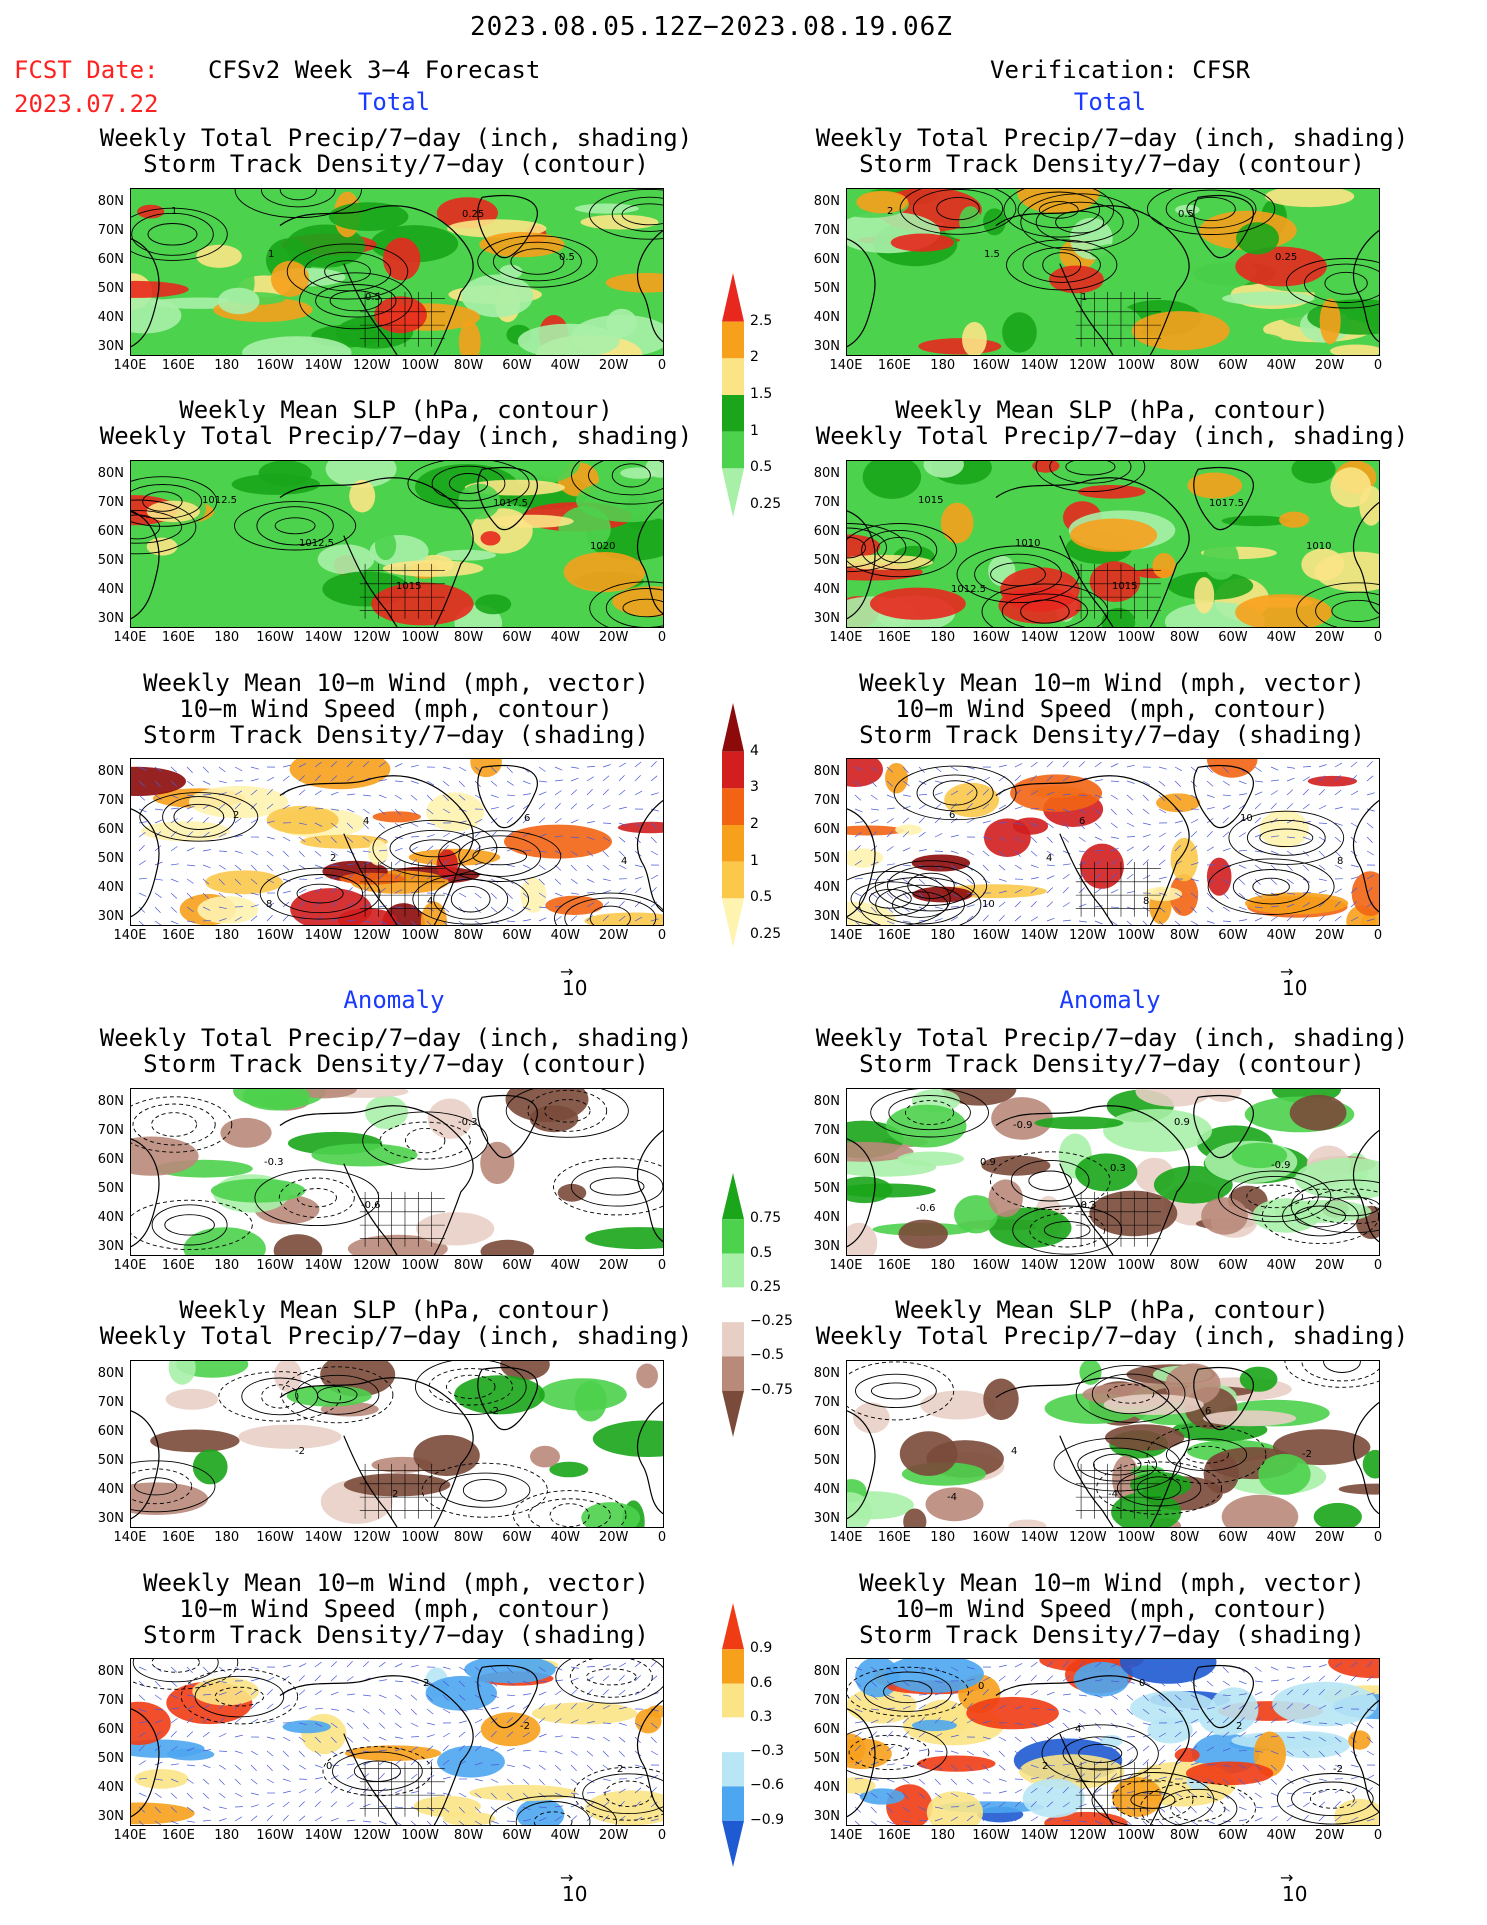 This screenshot has width=1487, height=1925. I want to click on lat-tick-label: 30N, so click(110, 1518).